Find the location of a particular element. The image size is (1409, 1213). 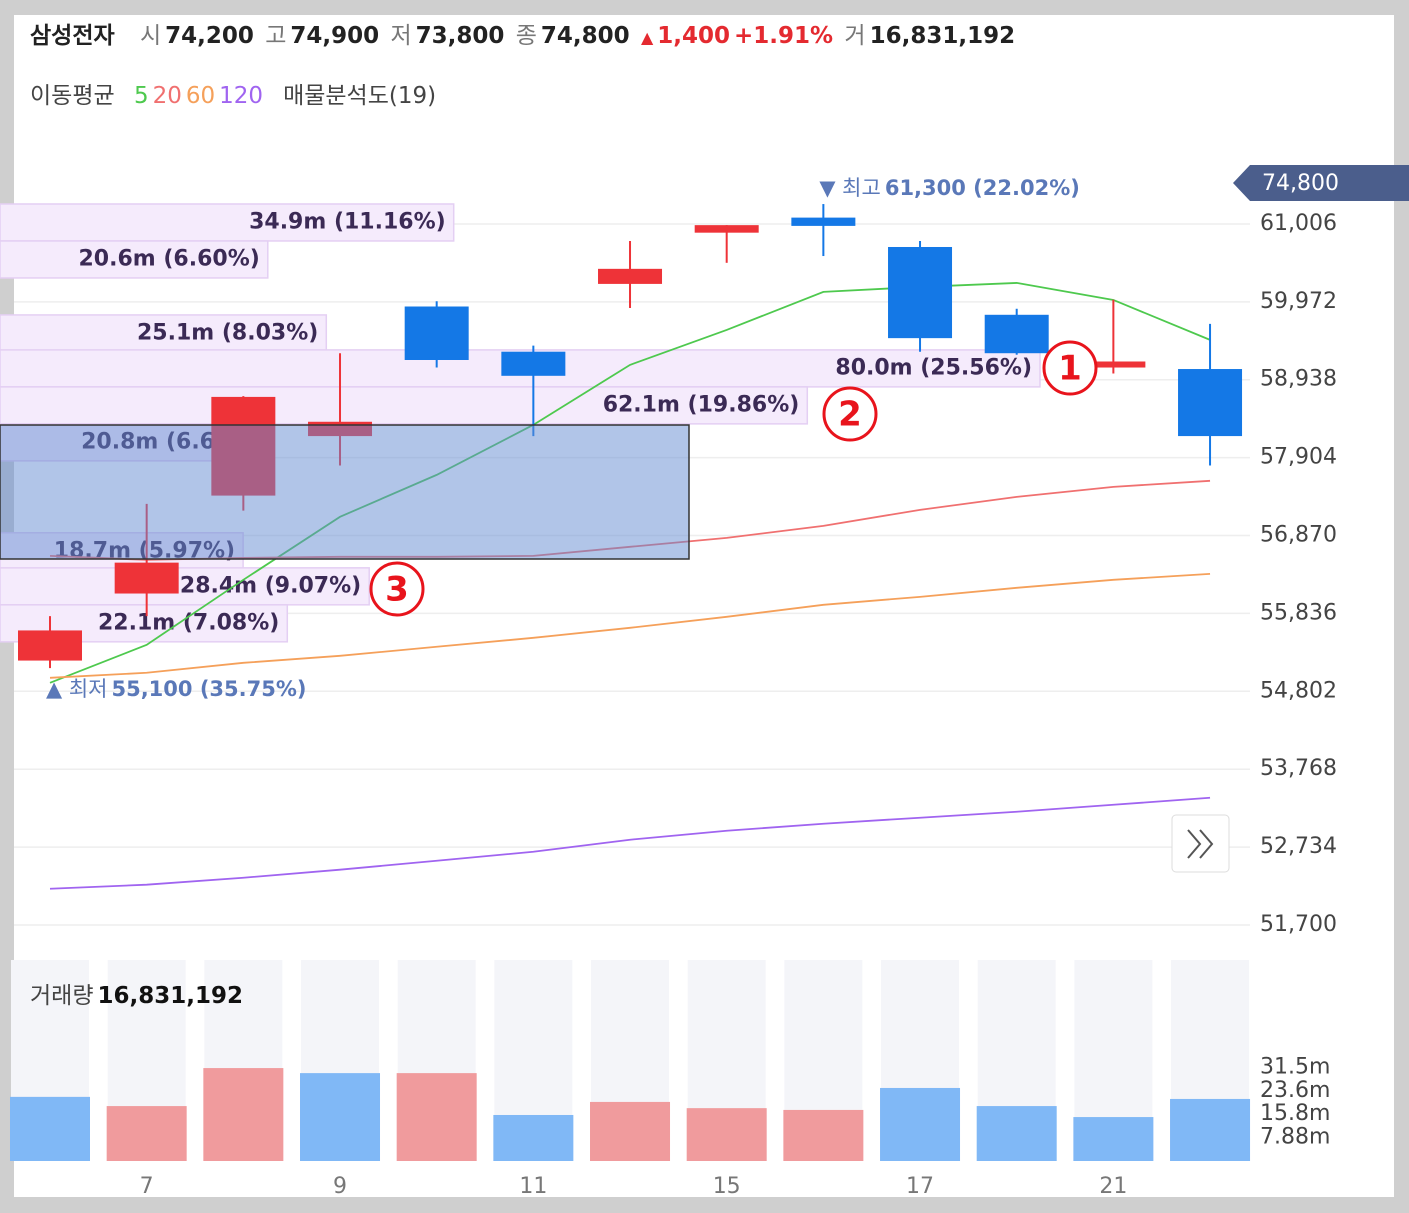

note-label: ▼ 최고 is located at coordinates (849, 188).